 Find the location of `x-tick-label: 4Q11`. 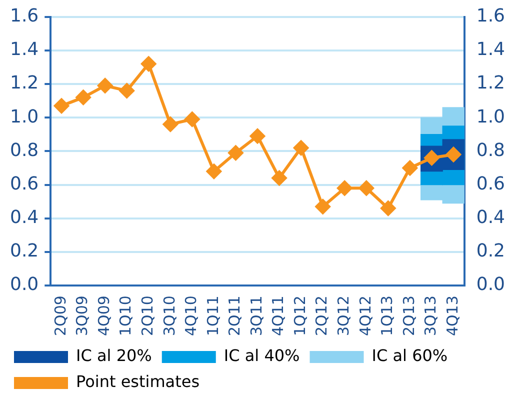

x-tick-label: 4Q11 is located at coordinates (278, 316).